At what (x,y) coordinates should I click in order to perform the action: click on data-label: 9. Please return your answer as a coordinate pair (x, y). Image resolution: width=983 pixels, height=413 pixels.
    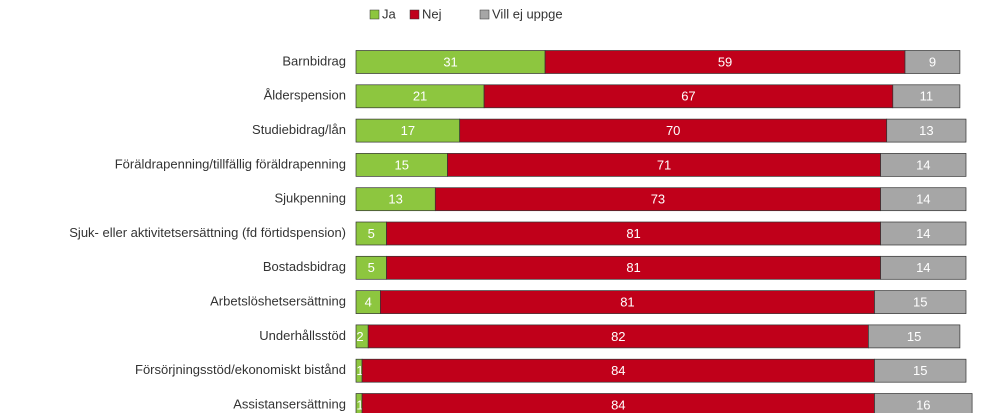
    Looking at the image, I should click on (932, 61).